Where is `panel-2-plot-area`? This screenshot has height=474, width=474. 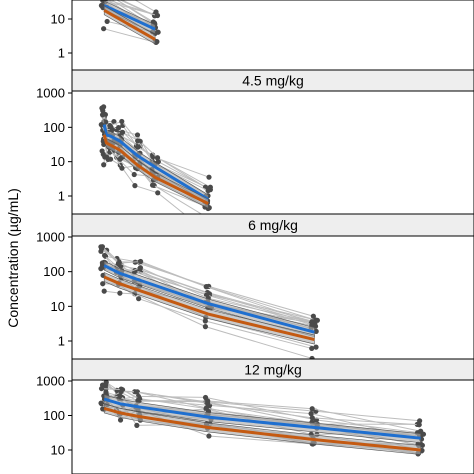 panel-2-plot-area is located at coordinates (155, 159).